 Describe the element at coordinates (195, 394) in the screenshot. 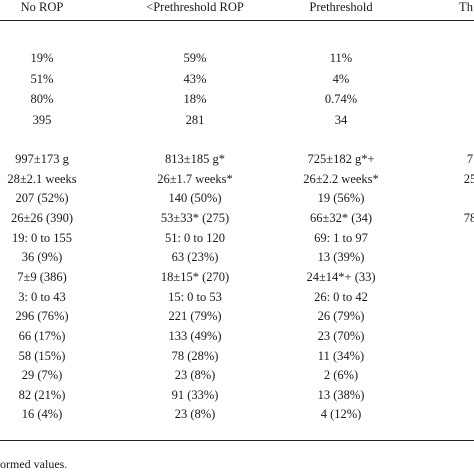

I see `cell-less-than-prethreshold: 91 (33%)` at that location.